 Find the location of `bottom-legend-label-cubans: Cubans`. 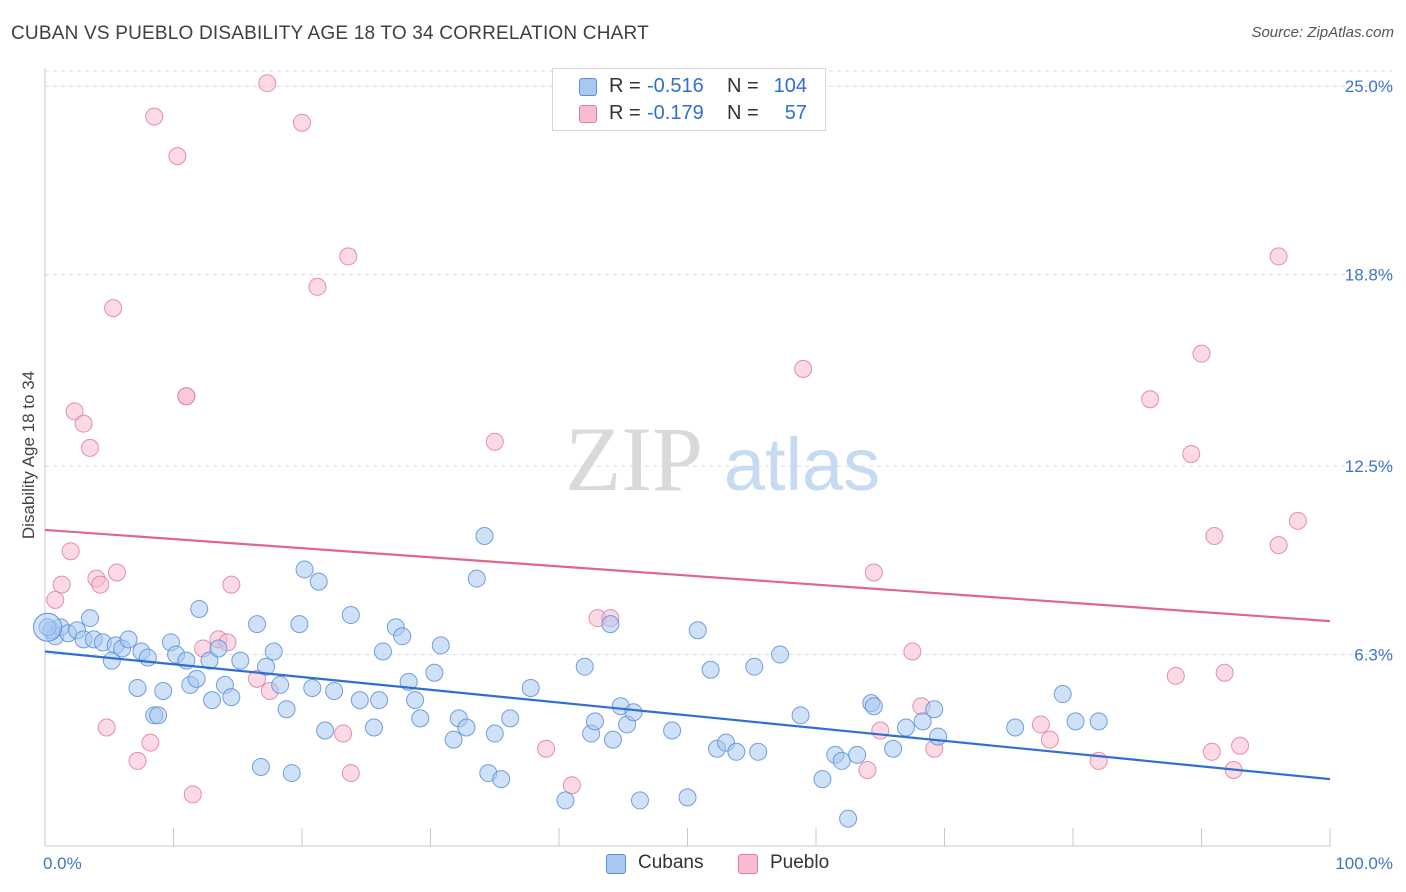

bottom-legend-label-cubans: Cubans is located at coordinates (671, 862).